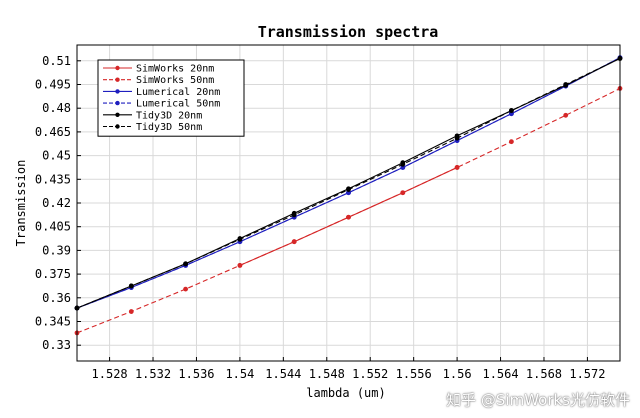  Describe the element at coordinates (56, 250) in the screenshot. I see `y-tick-label: 0.39` at that location.